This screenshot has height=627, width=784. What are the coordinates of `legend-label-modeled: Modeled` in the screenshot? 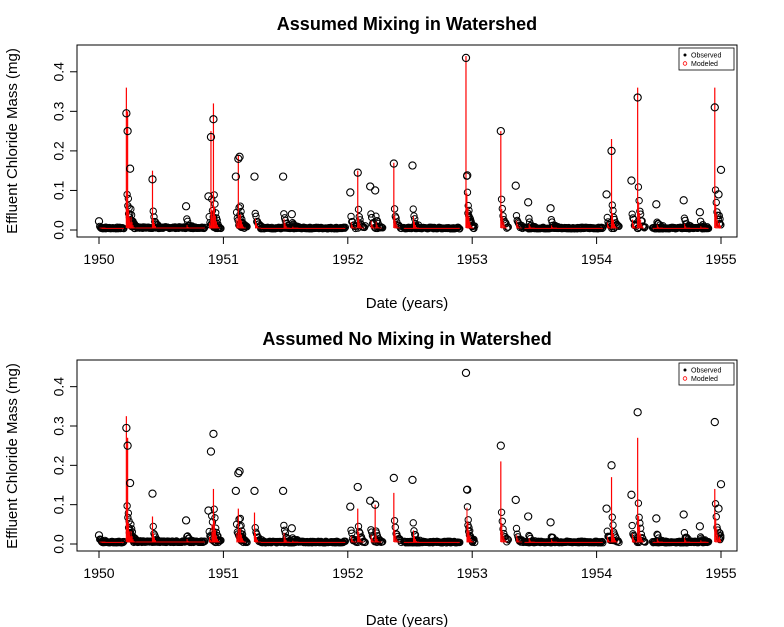 It's located at (704, 379).